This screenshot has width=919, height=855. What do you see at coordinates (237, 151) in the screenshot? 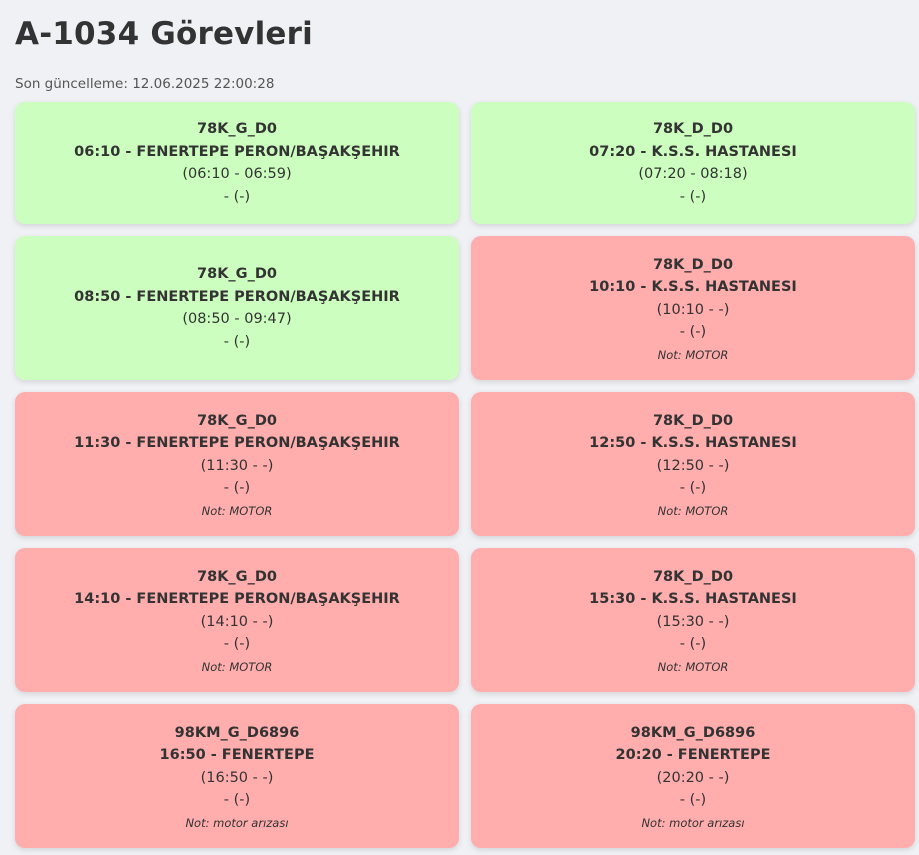
I see `task-trip: 06:10 - FENERTEPE PERON/BAŞAKŞEHIR` at bounding box center [237, 151].